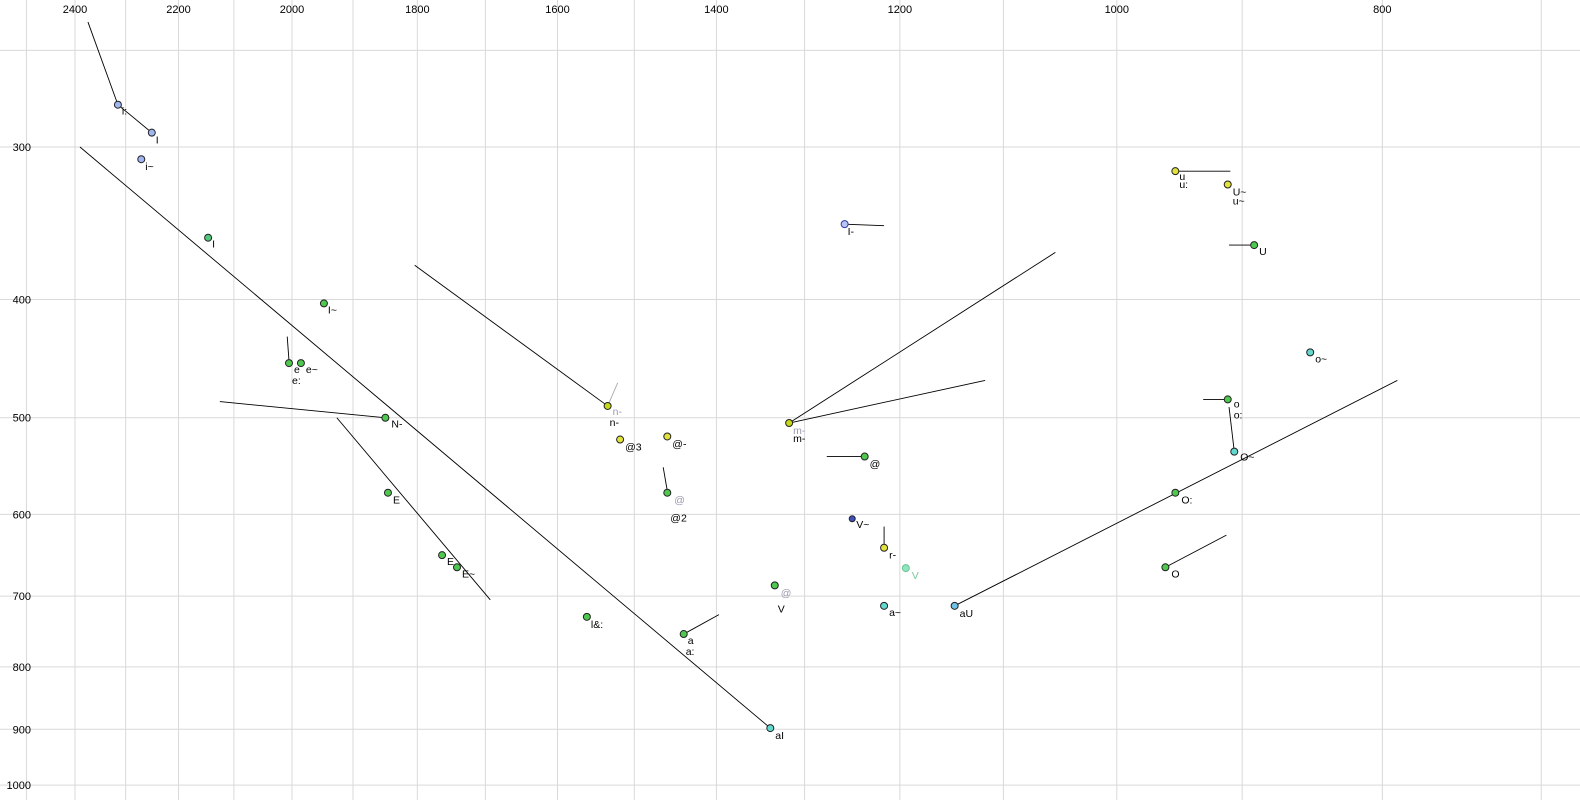 The height and width of the screenshot is (800, 1580). Describe the element at coordinates (312, 370) in the screenshot. I see `vowel-label: e~` at that location.